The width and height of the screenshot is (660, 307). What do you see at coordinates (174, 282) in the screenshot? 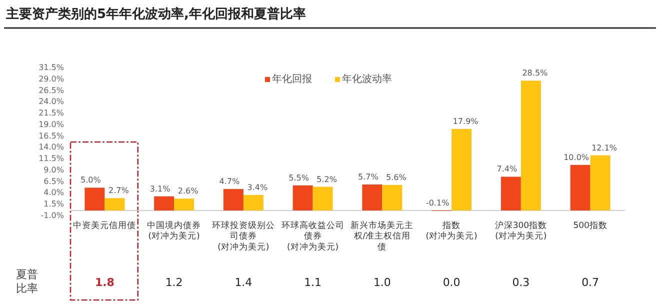
I see `text: 1.2` at bounding box center [174, 282].